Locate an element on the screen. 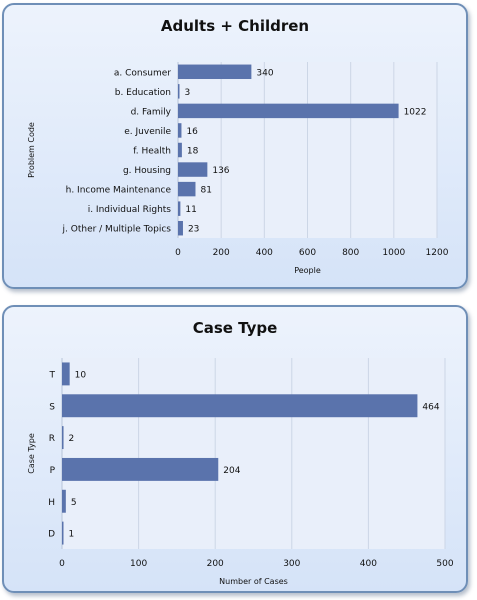  data-label: 10 is located at coordinates (81, 375).